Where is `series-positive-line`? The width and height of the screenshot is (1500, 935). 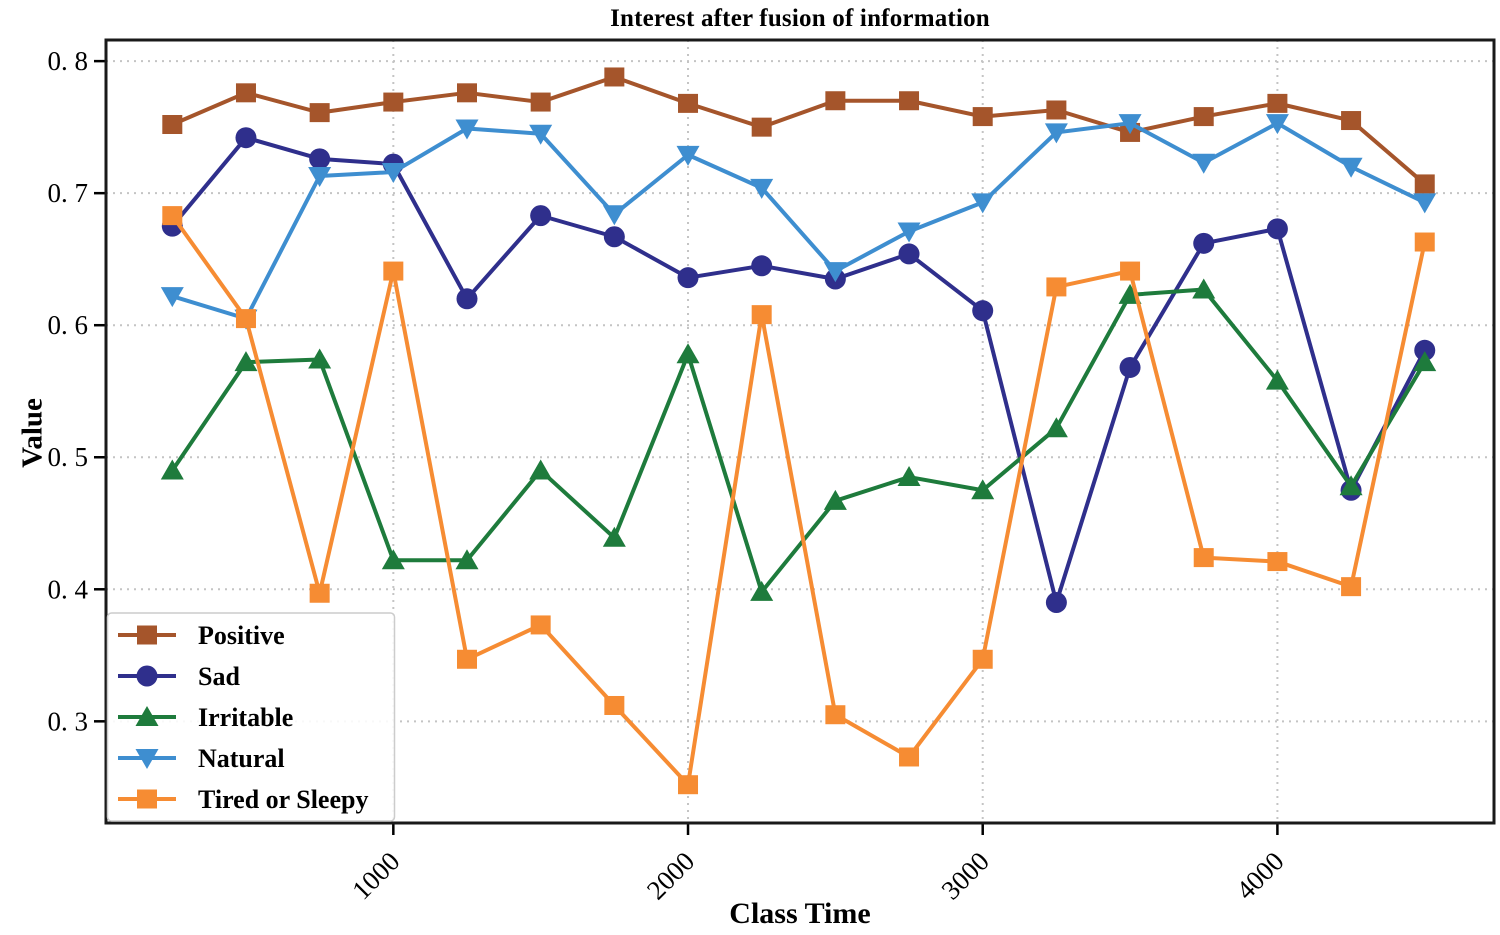
series-positive-line is located at coordinates (799, 130).